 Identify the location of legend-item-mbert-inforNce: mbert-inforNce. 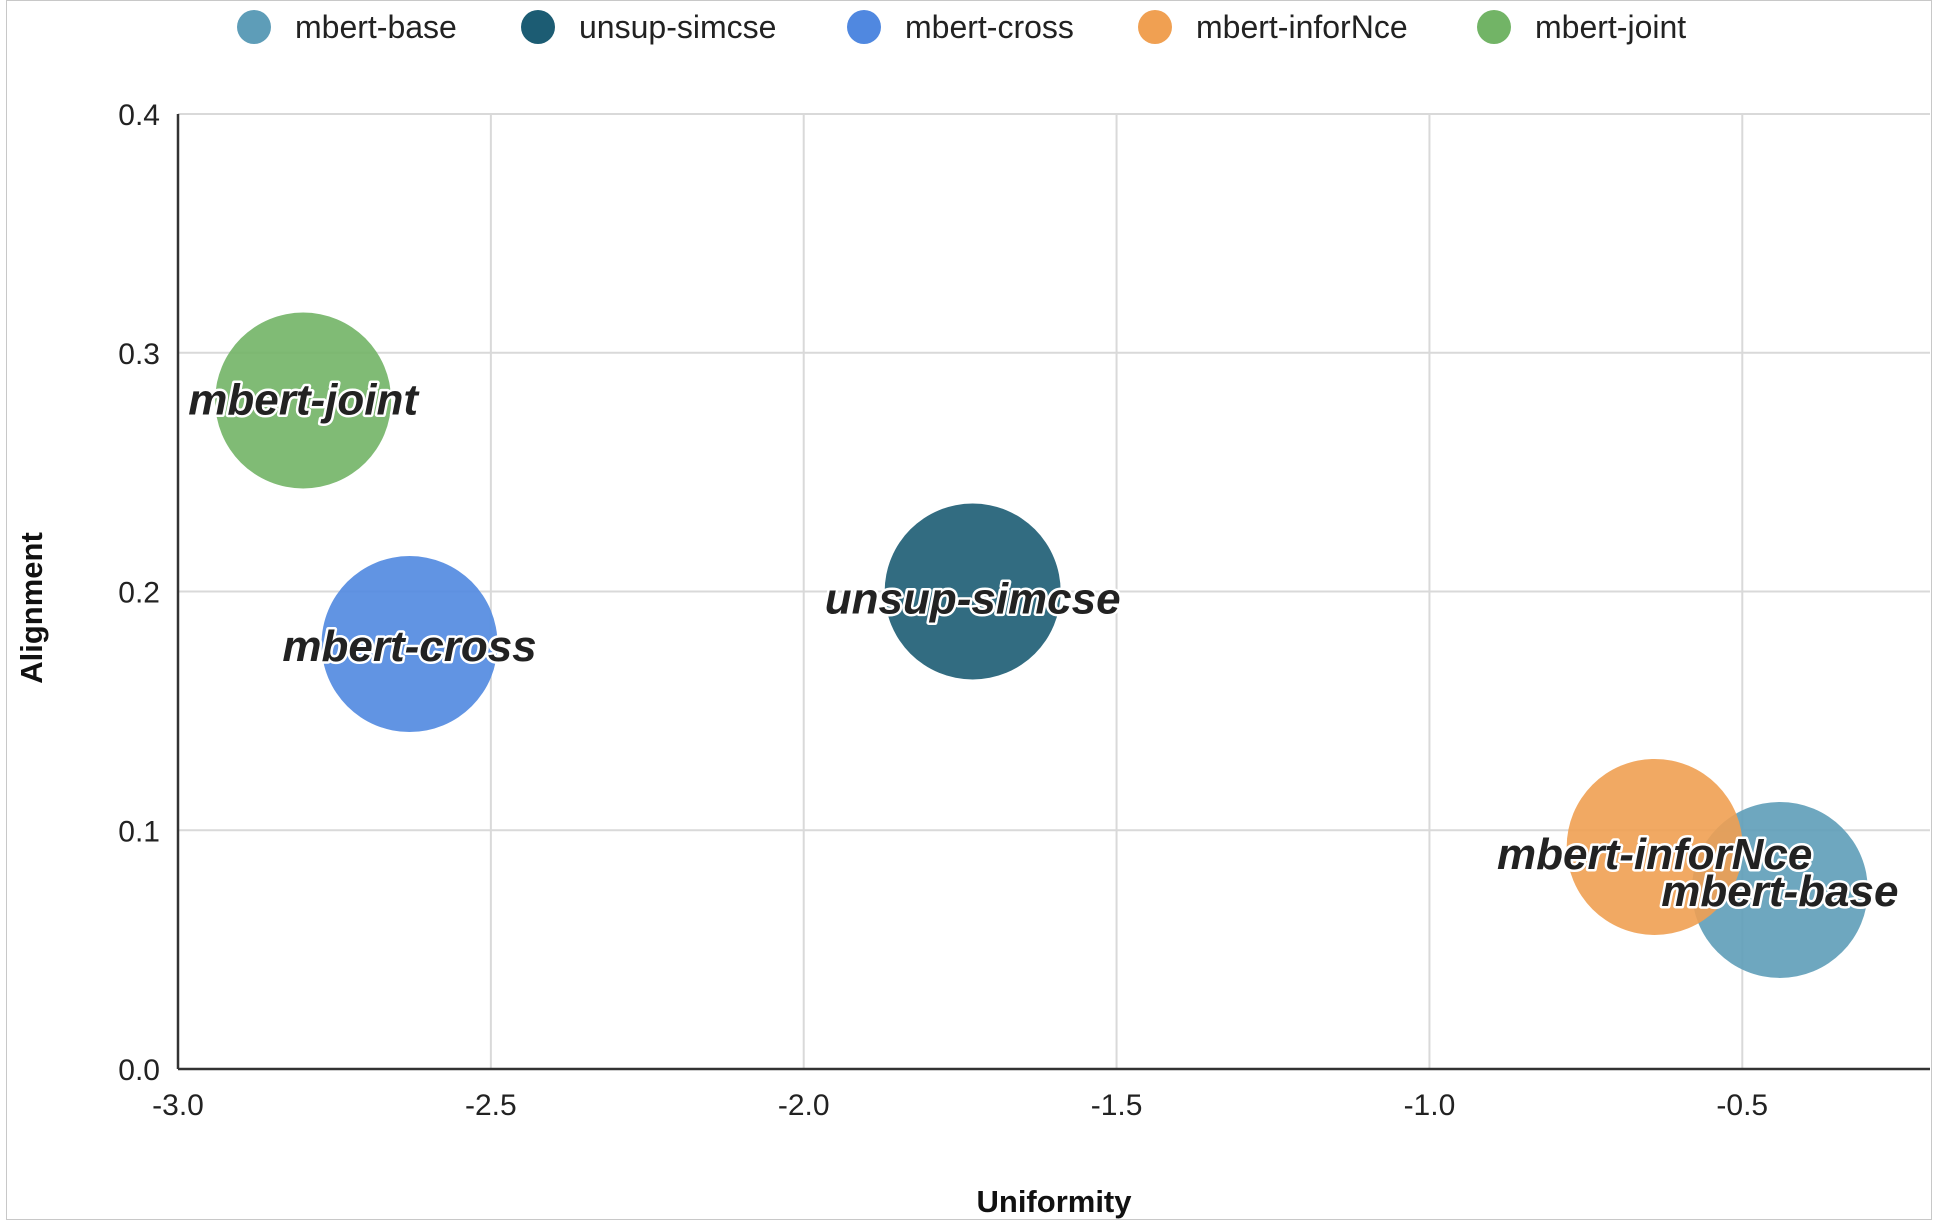
(1273, 27).